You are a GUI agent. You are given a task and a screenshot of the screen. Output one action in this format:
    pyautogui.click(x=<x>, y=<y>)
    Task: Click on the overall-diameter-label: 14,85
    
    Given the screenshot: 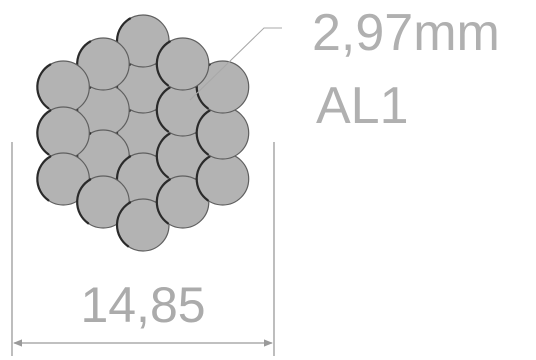 What is the action you would take?
    pyautogui.click(x=142, y=305)
    